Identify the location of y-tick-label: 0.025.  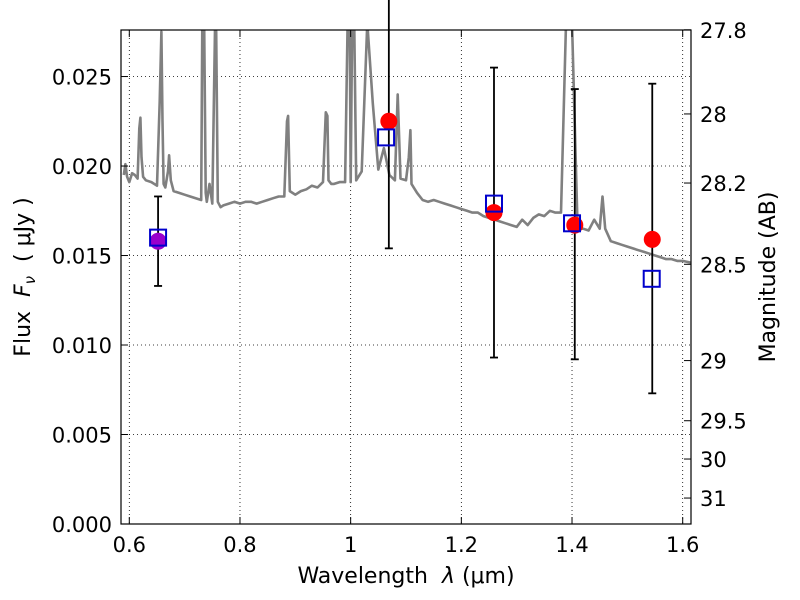
(82, 78).